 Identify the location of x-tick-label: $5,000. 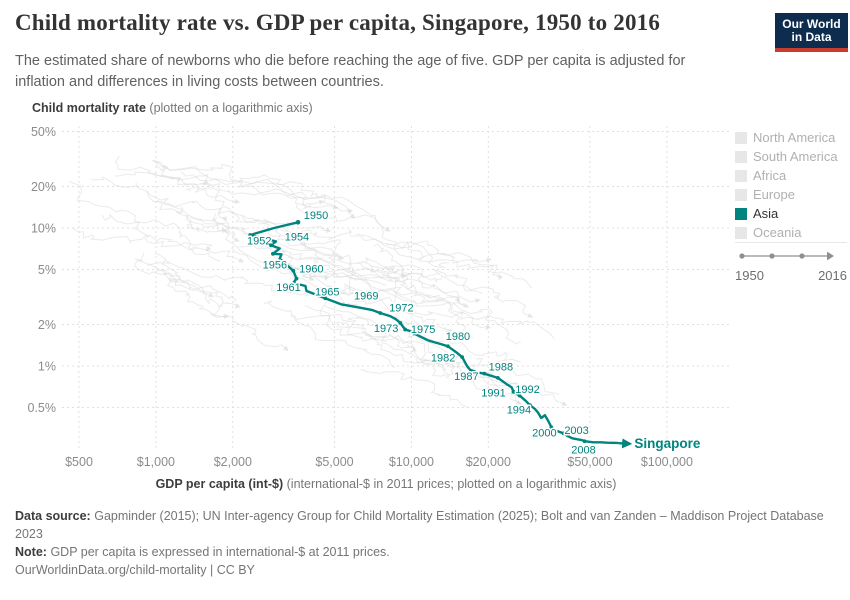
(334, 462).